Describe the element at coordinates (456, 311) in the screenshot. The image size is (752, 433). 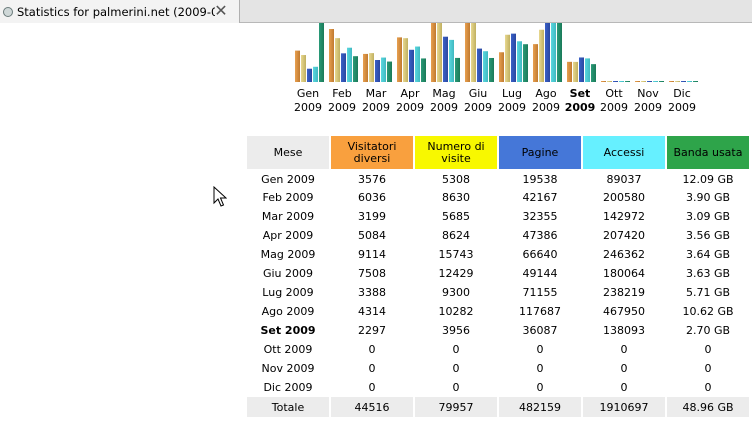
I see `cell-visite: 10282` at that location.